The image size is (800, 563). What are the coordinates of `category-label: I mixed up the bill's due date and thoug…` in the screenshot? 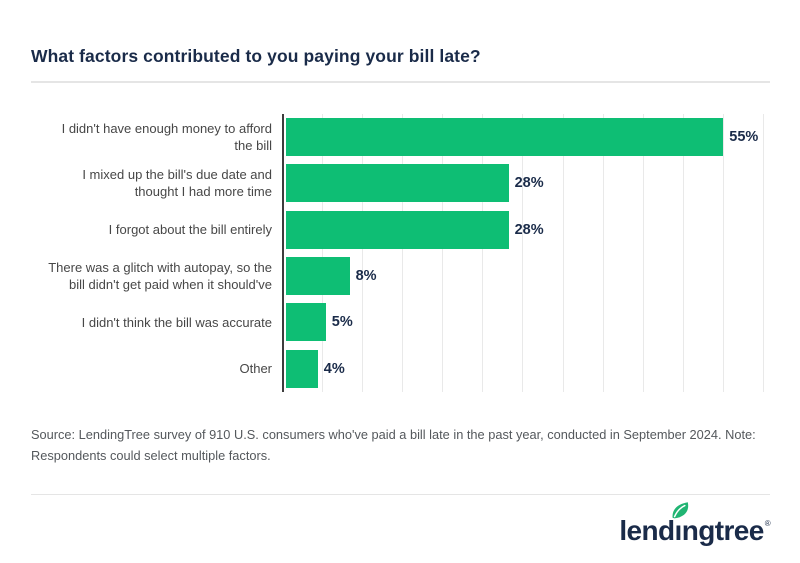 It's located at (177, 183).